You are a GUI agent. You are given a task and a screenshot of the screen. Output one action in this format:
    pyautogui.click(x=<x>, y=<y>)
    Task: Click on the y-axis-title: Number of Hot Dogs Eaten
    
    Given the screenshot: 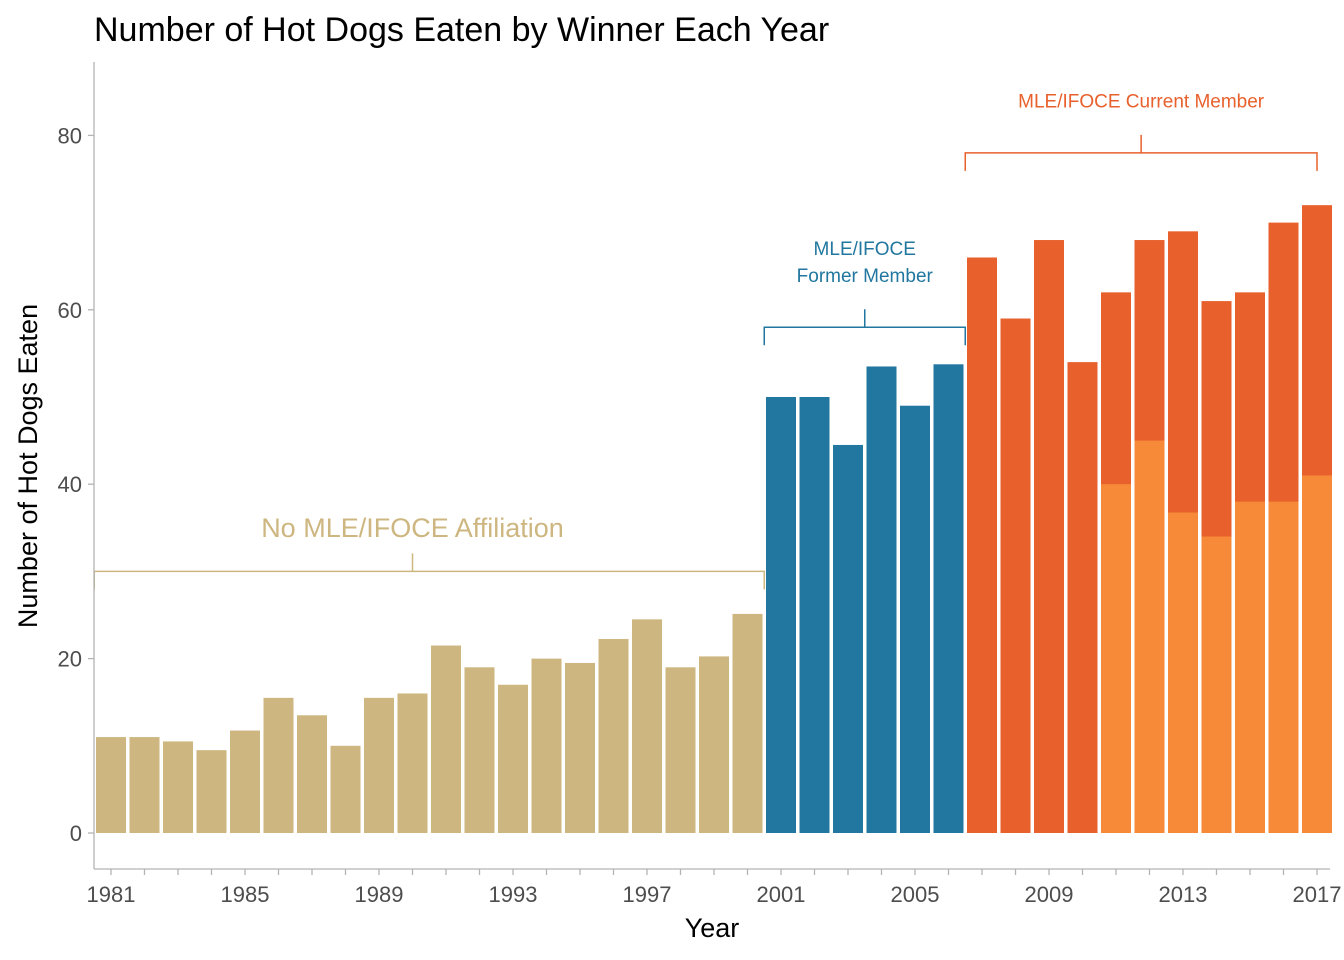 What is the action you would take?
    pyautogui.click(x=28, y=466)
    